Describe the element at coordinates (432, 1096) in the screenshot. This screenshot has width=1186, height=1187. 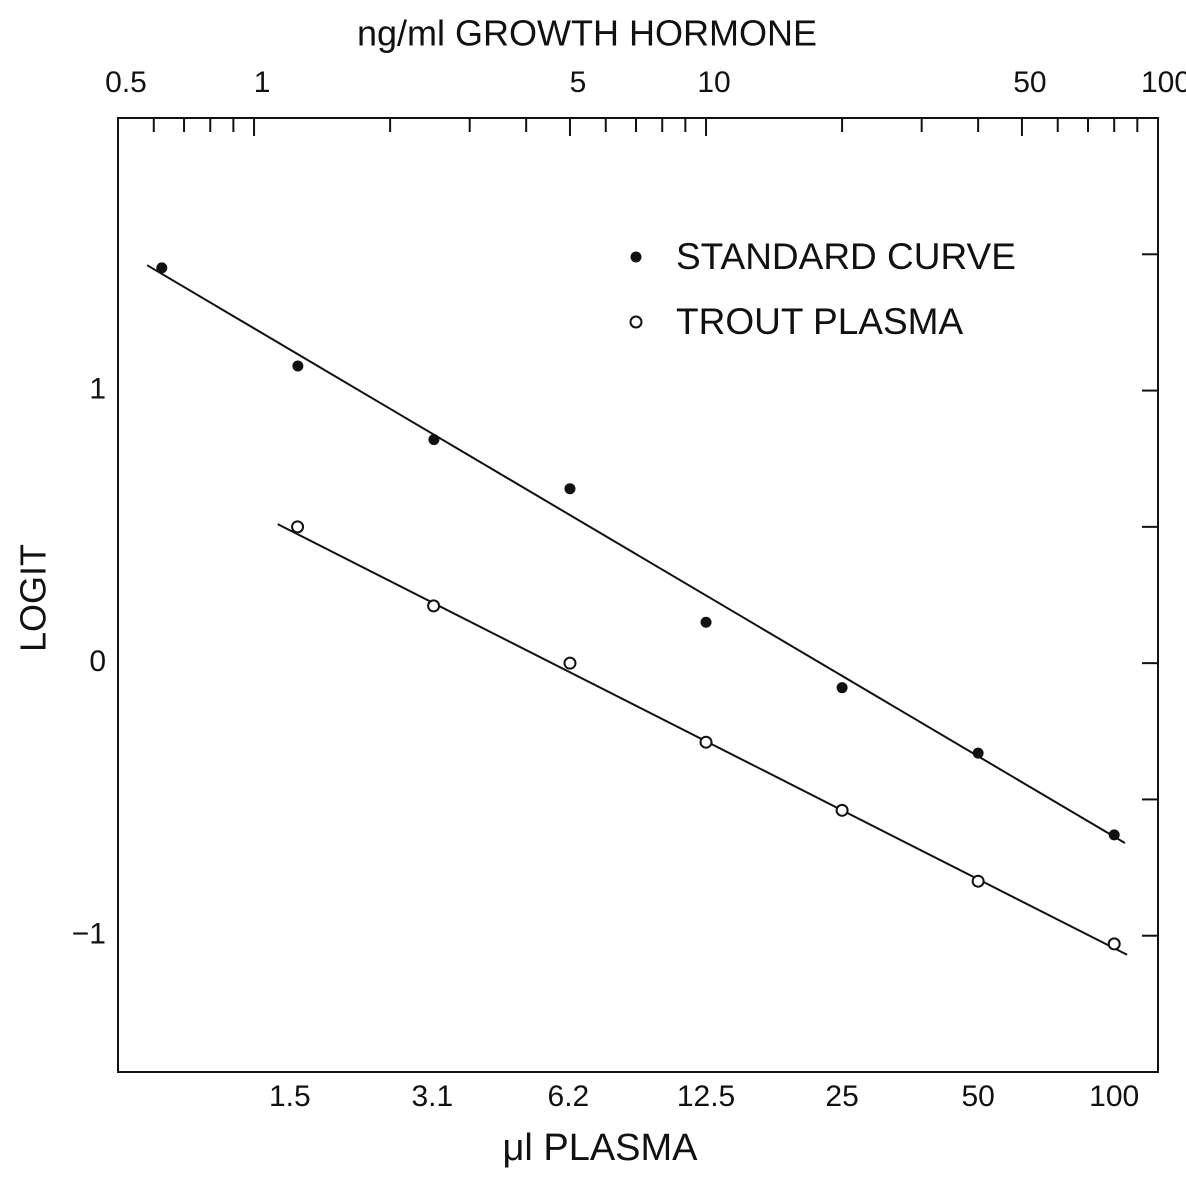
I see `x-tick-label: 3.1` at that location.